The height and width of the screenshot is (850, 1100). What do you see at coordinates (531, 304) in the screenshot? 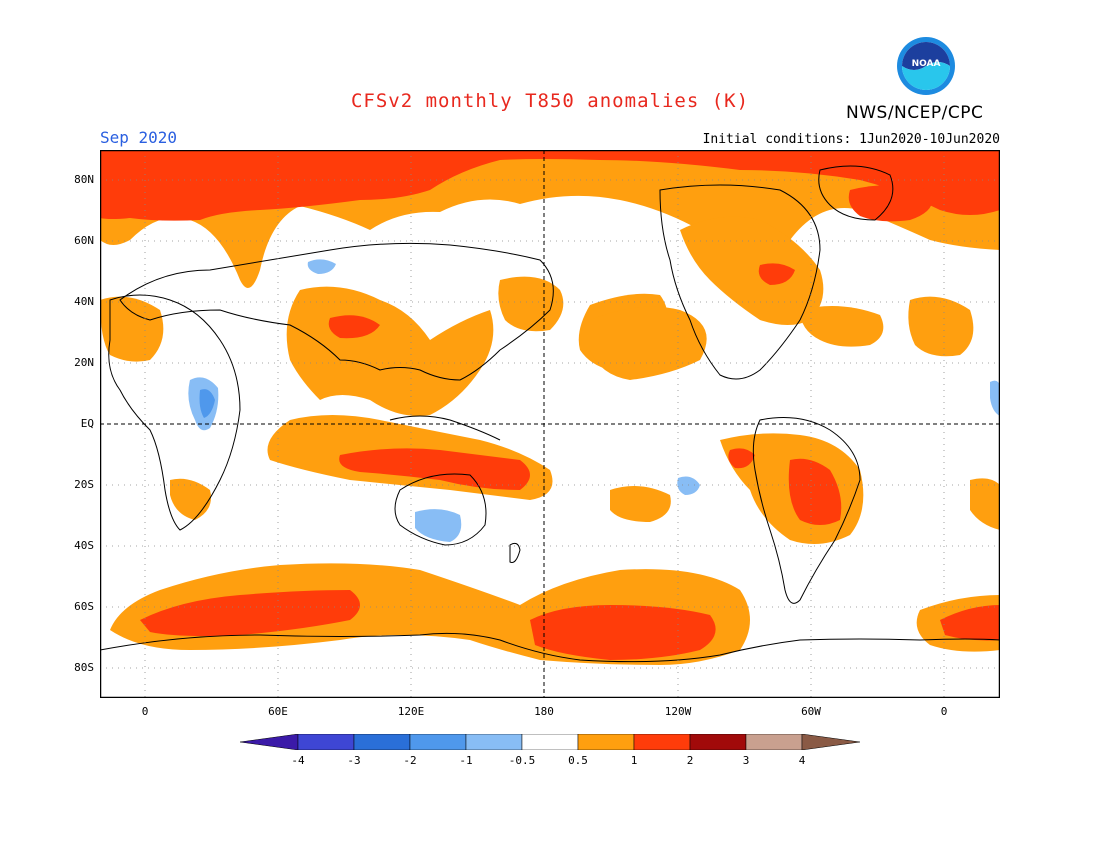
I see `anomaly-region-north-pacific-orange` at bounding box center [531, 304].